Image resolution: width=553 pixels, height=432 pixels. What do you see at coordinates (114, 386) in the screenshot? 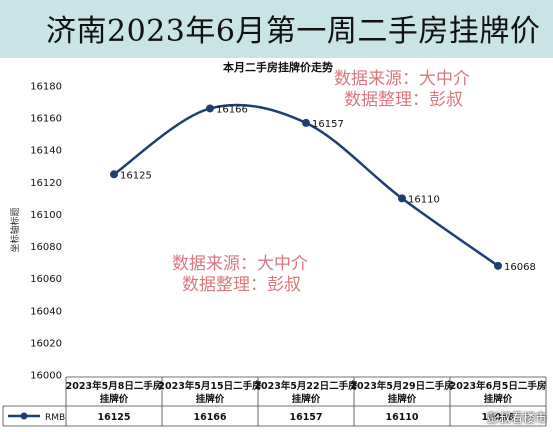
I see `category-label-line1: 2023年5月8日二手房` at bounding box center [114, 386].